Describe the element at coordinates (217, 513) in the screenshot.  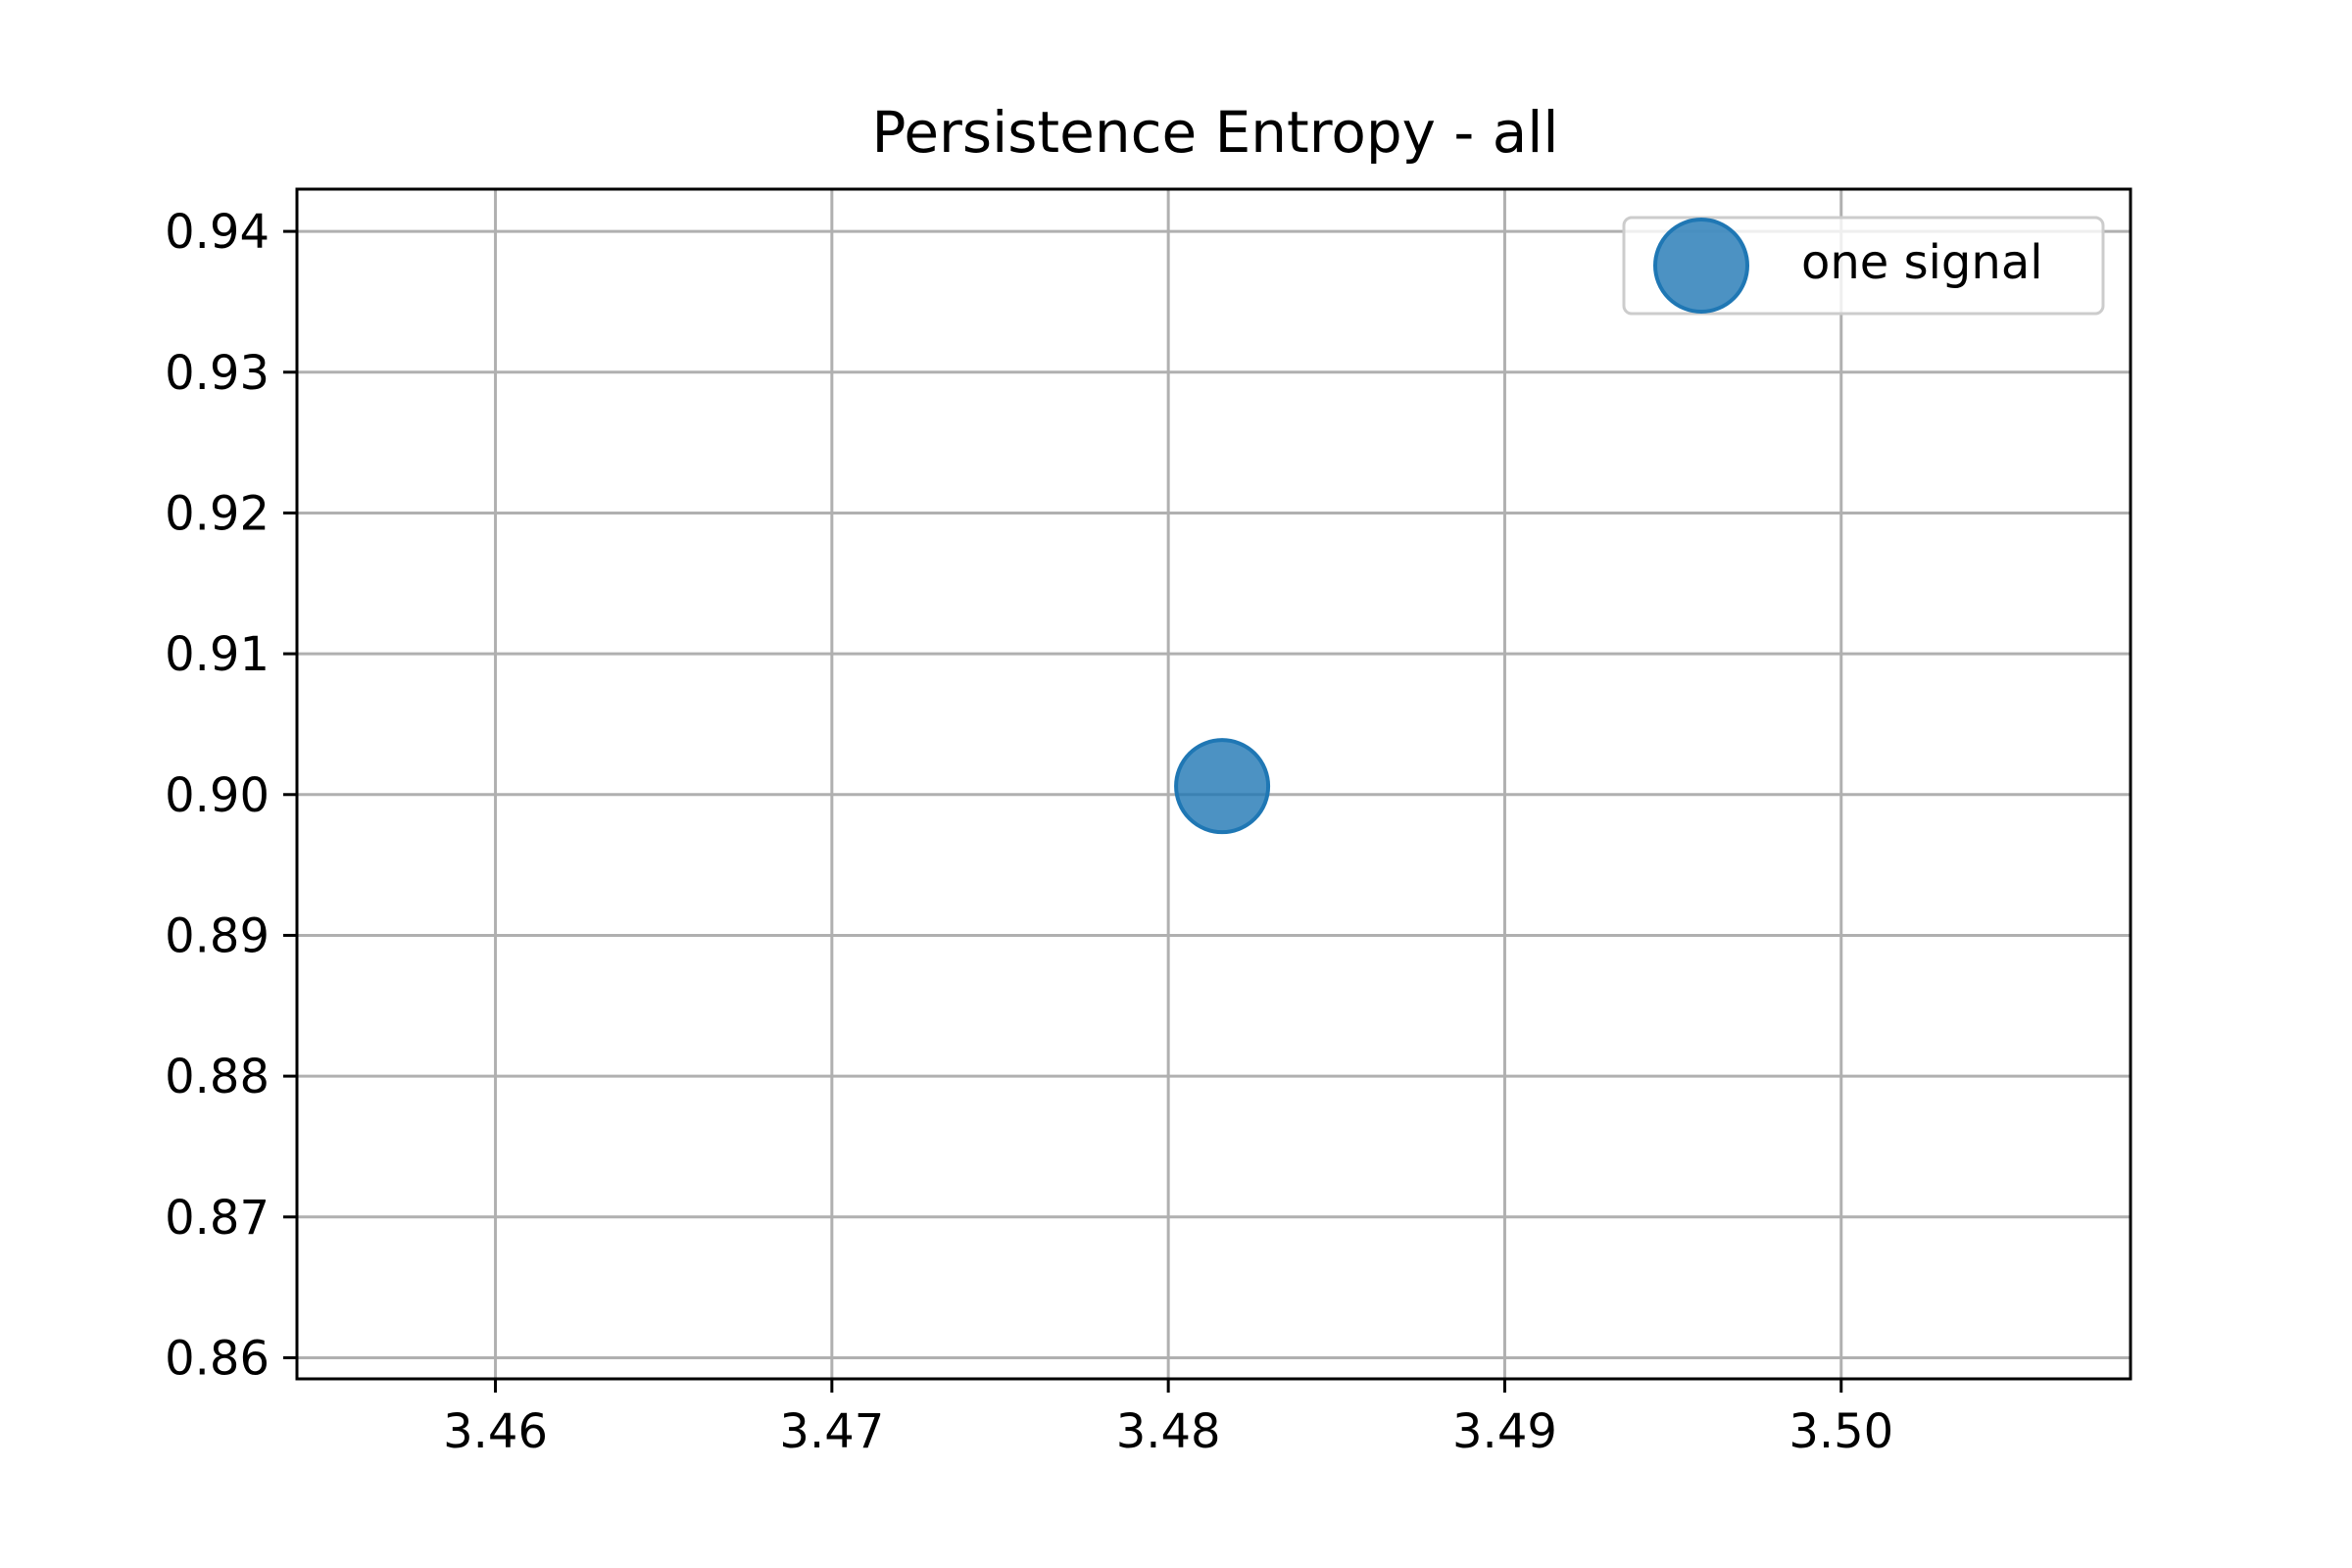
I see `y-tick-label: 0.92` at that location.